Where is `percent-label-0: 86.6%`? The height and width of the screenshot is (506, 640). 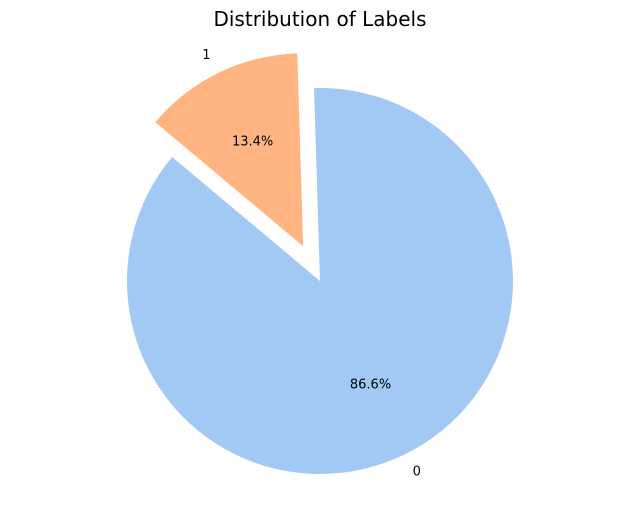
percent-label-0: 86.6% is located at coordinates (370, 385).